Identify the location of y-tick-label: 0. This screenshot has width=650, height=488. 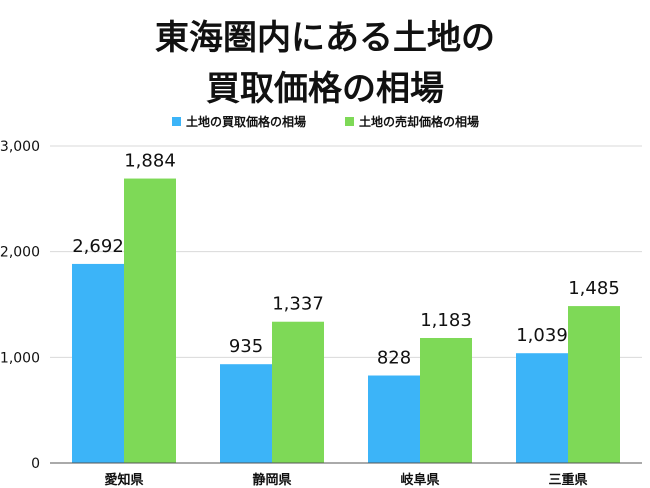
(35, 464).